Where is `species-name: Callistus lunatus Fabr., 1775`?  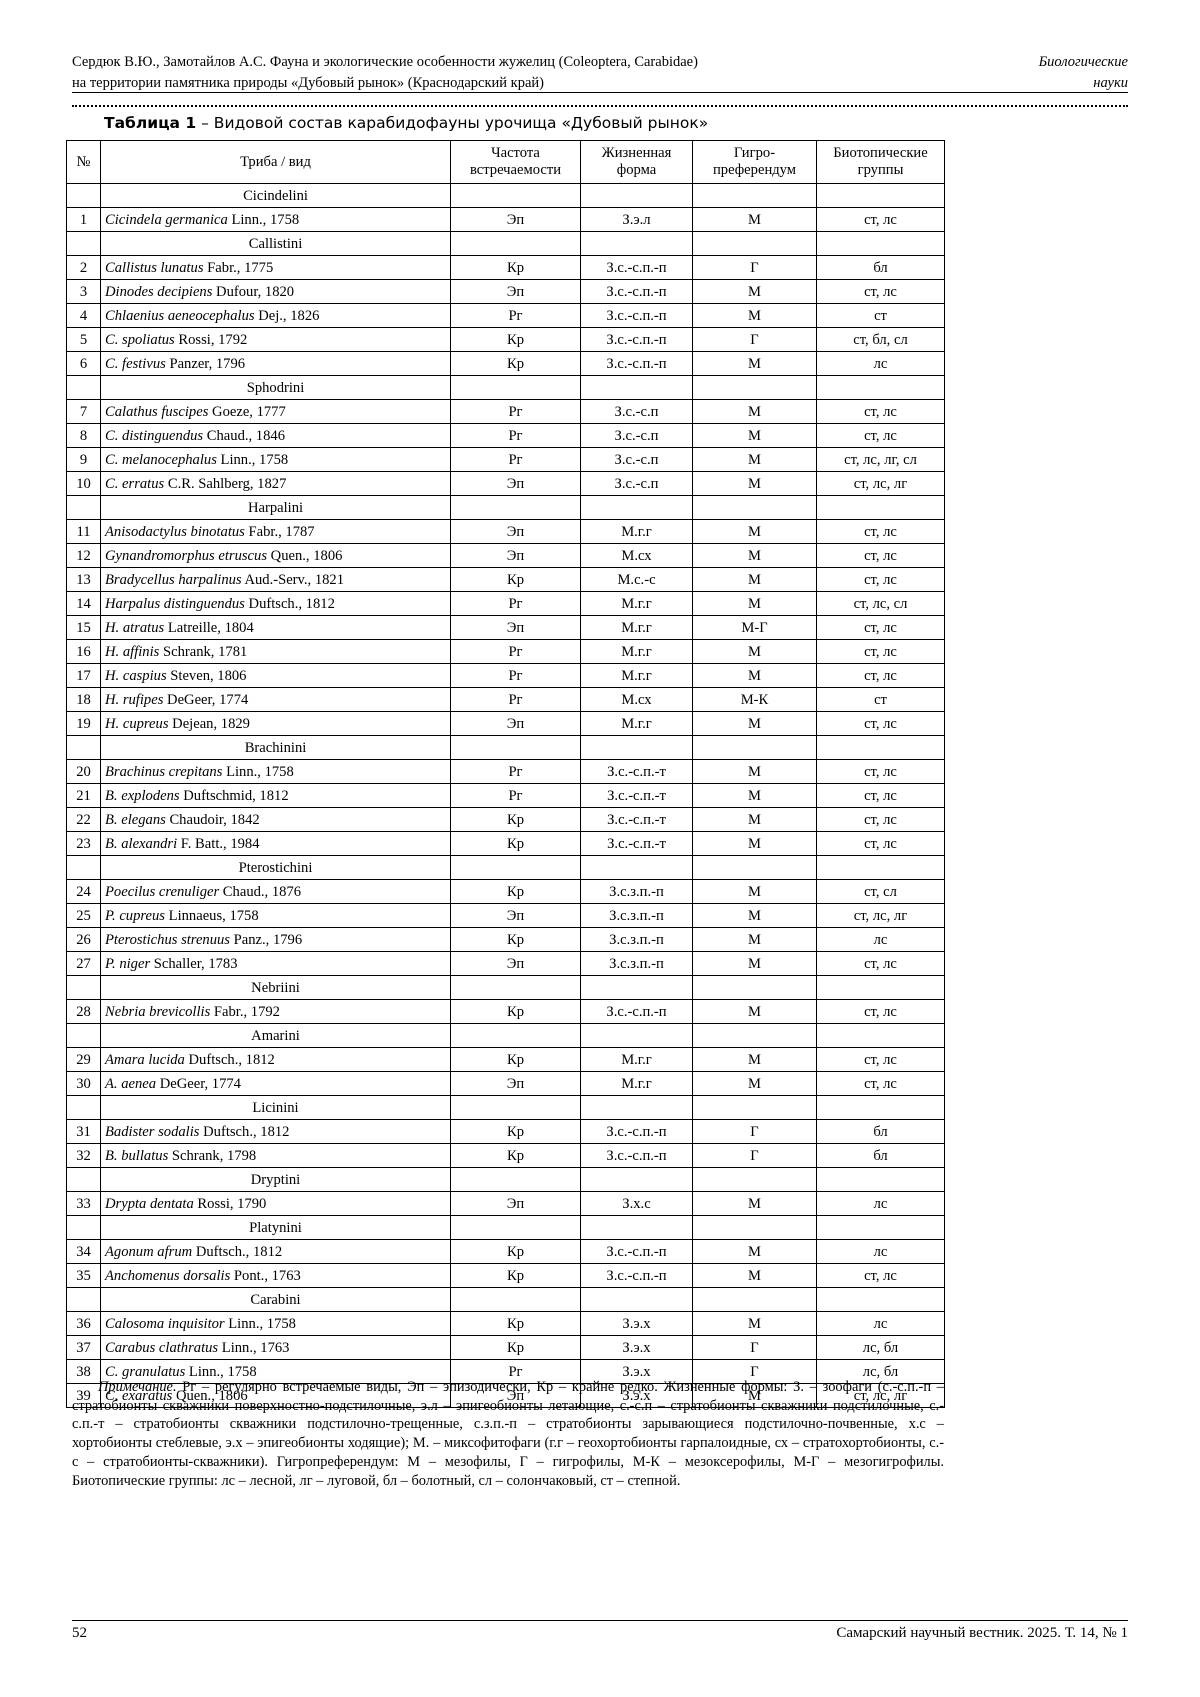
species-name: Callistus lunatus Fabr., 1775 is located at coordinates (275, 268).